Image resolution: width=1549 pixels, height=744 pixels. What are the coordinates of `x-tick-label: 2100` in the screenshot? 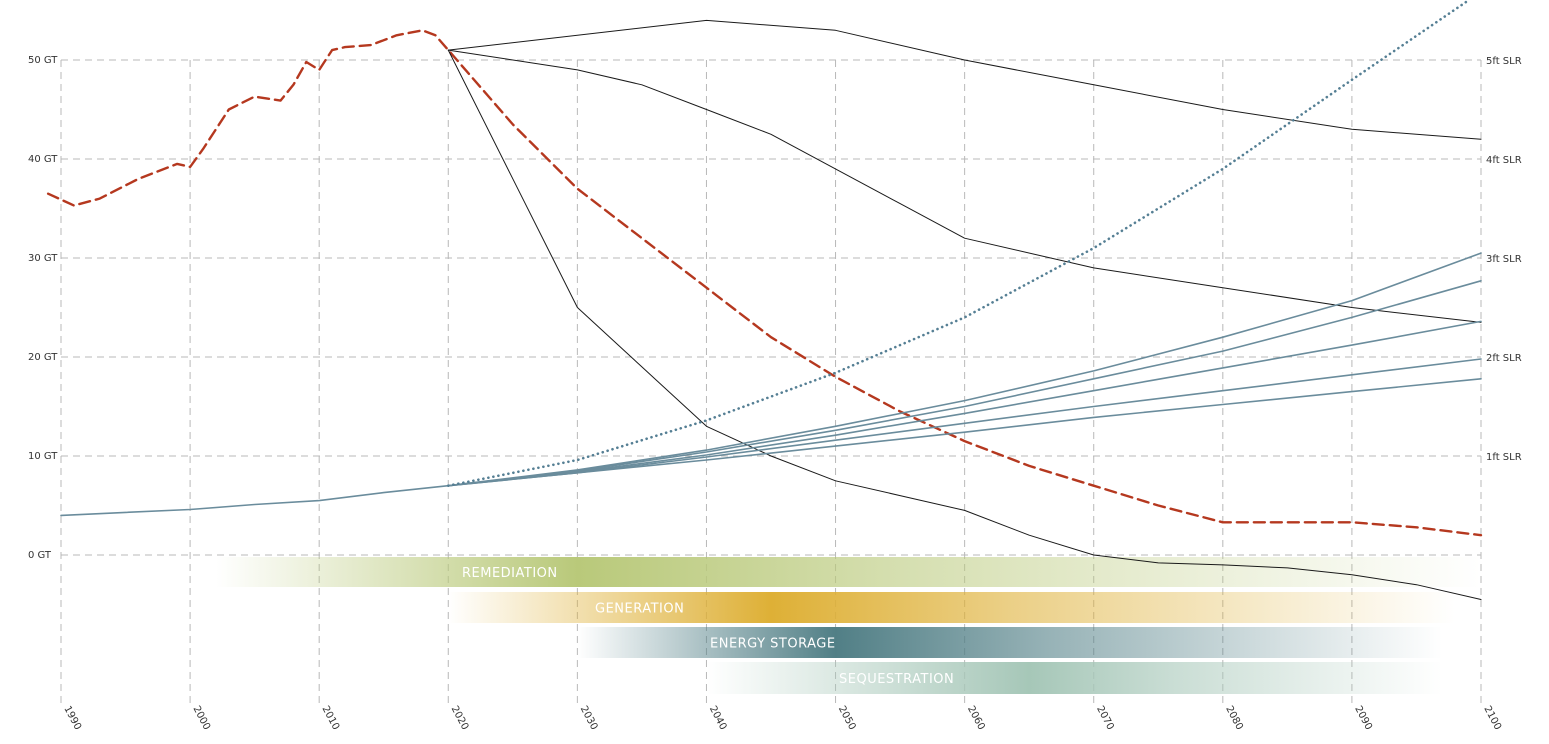 It's located at (1492, 718).